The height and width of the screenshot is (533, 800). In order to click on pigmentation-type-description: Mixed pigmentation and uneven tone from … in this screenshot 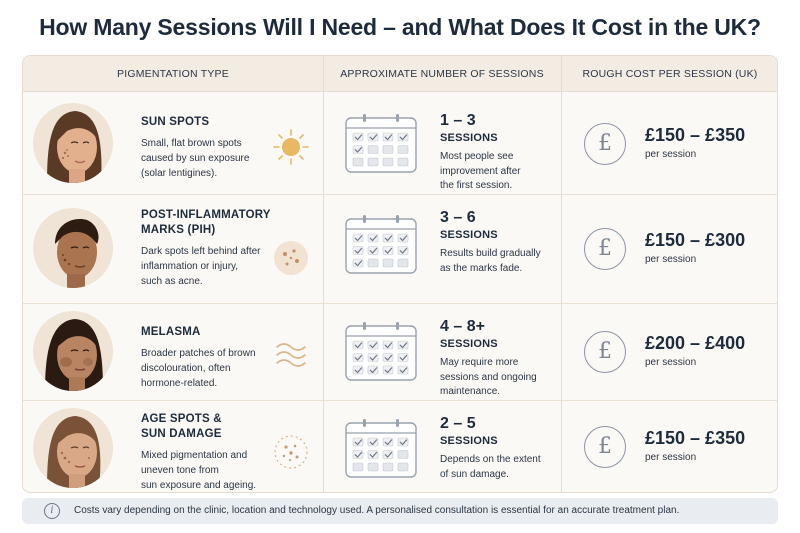, I will do `click(216, 470)`.